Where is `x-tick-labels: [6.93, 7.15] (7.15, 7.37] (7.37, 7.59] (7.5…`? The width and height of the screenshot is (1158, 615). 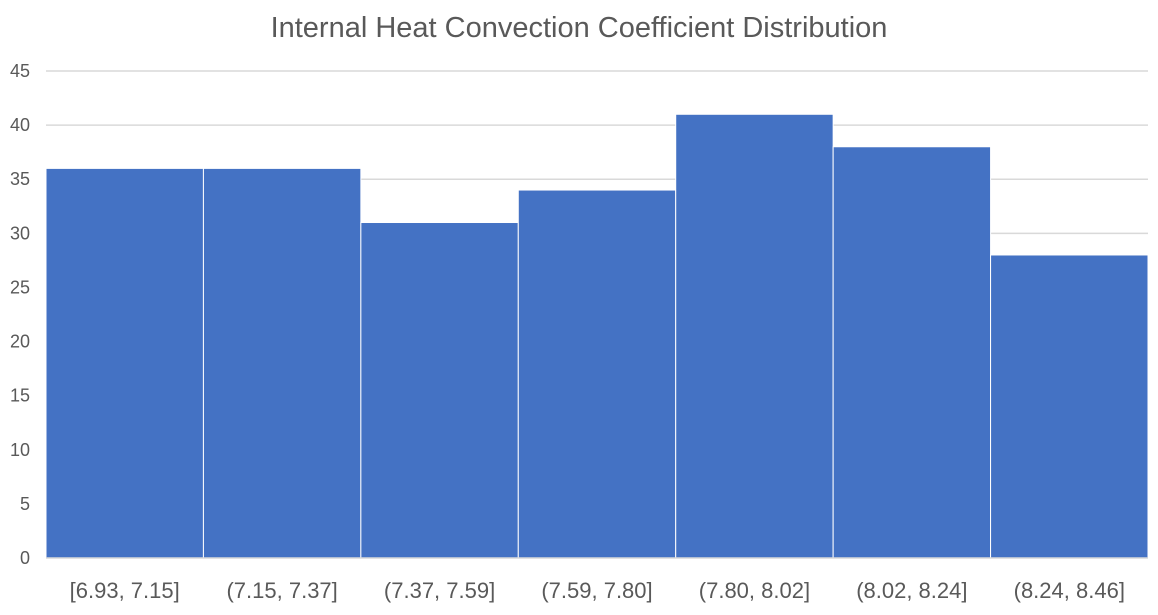 x-tick-labels: [6.93, 7.15] (7.15, 7.37] (7.37, 7.59] (7.5… is located at coordinates (597, 590).